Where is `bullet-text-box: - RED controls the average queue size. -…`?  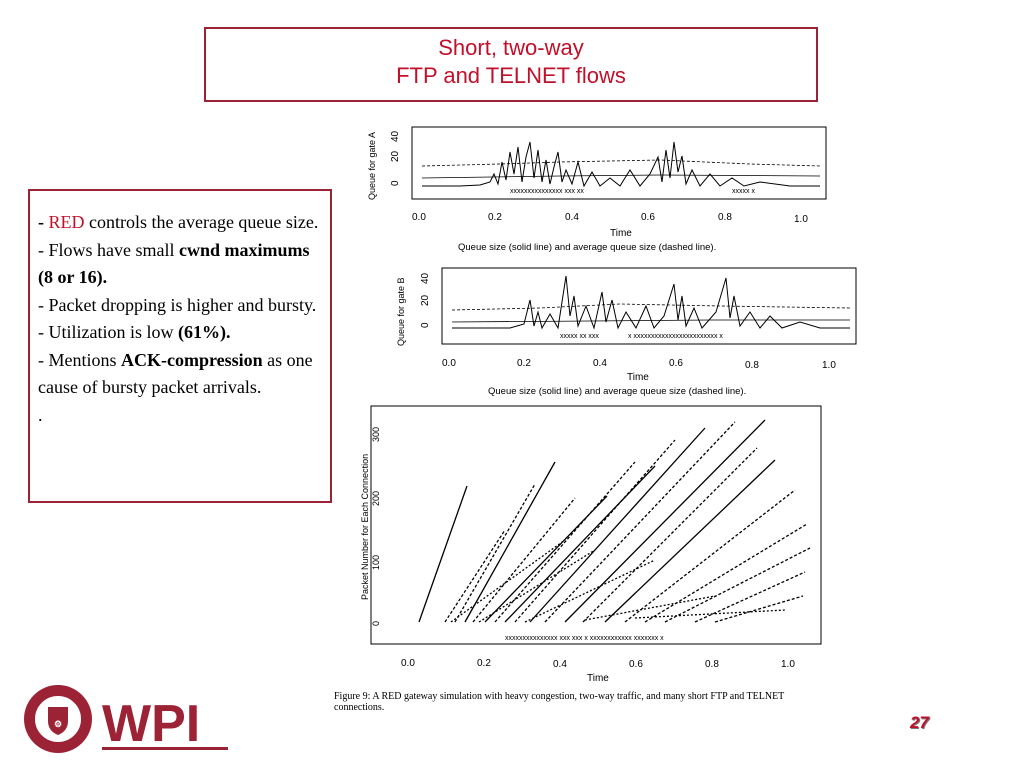 bullet-text-box: - RED controls the average queue size. -… is located at coordinates (180, 346).